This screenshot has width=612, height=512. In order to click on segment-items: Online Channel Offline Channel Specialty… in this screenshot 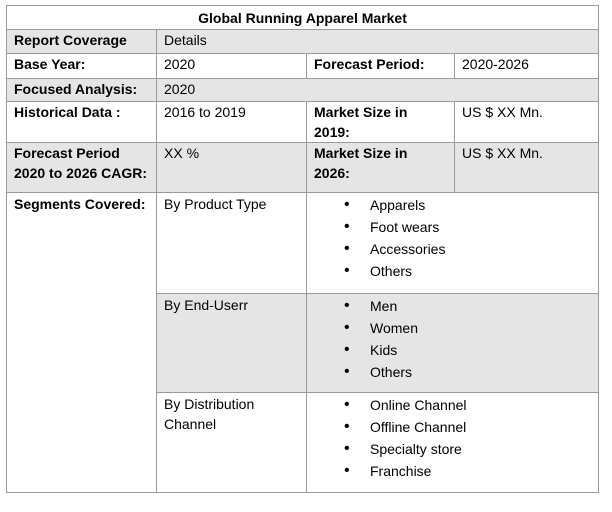, I will do `click(452, 442)`.